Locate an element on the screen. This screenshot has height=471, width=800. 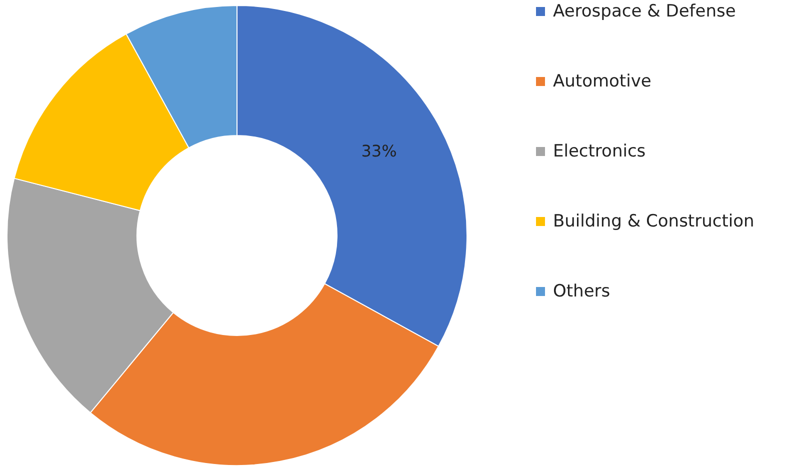
legend-label: Others is located at coordinates (581, 292).